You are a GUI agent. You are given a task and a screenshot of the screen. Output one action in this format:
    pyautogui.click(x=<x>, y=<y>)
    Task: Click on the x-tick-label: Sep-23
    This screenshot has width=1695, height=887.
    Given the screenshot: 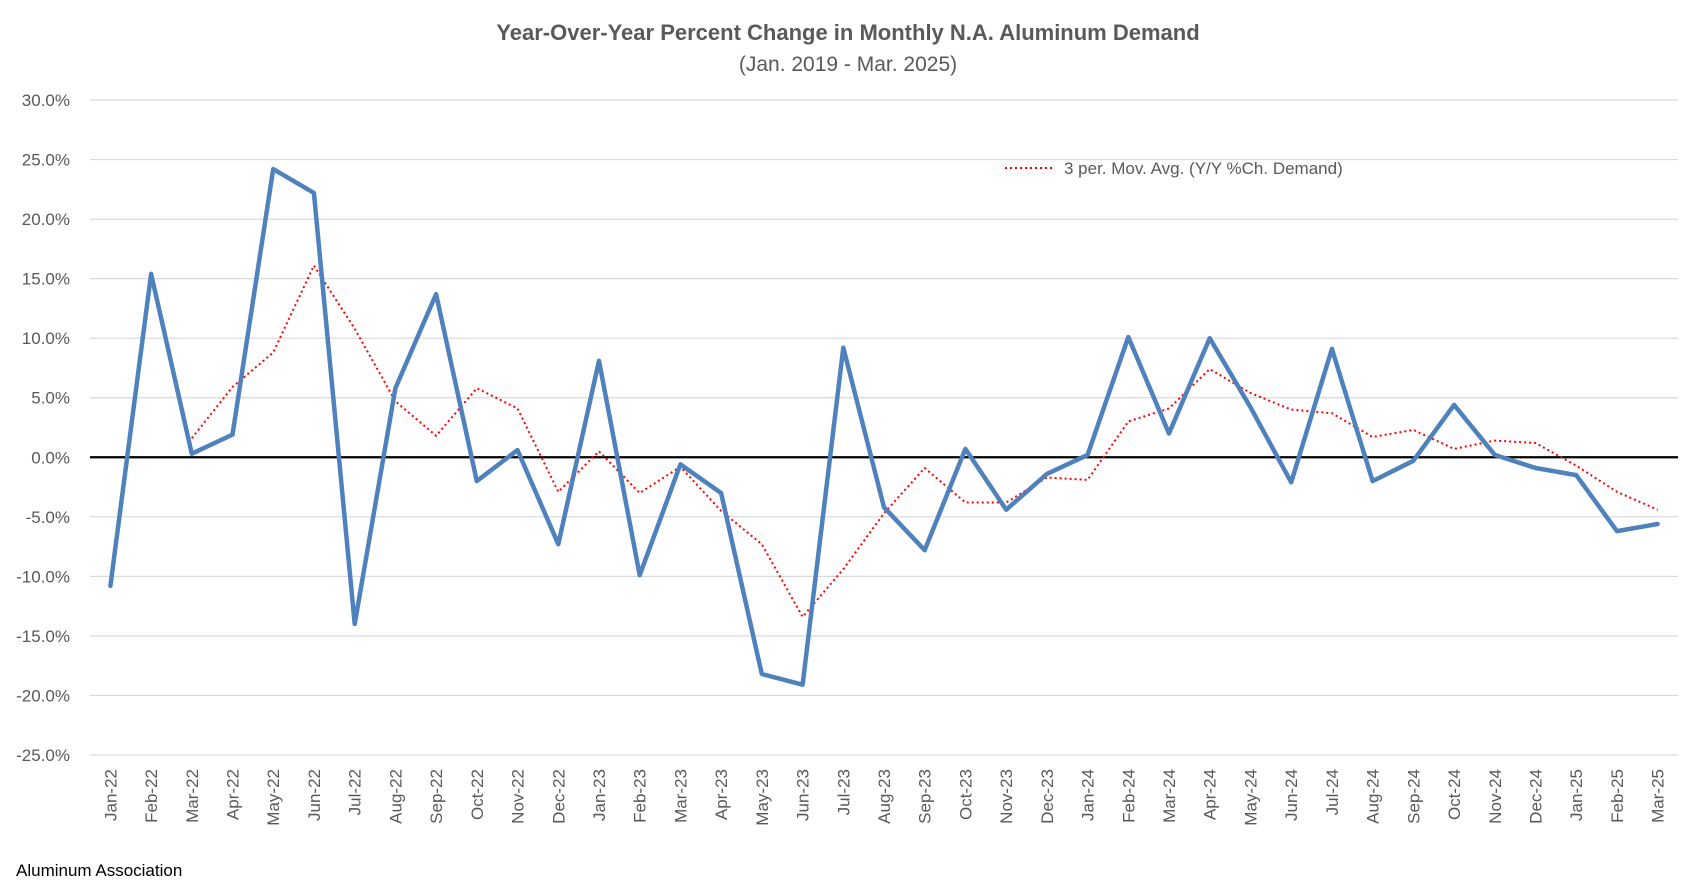 What is the action you would take?
    pyautogui.click(x=925, y=796)
    